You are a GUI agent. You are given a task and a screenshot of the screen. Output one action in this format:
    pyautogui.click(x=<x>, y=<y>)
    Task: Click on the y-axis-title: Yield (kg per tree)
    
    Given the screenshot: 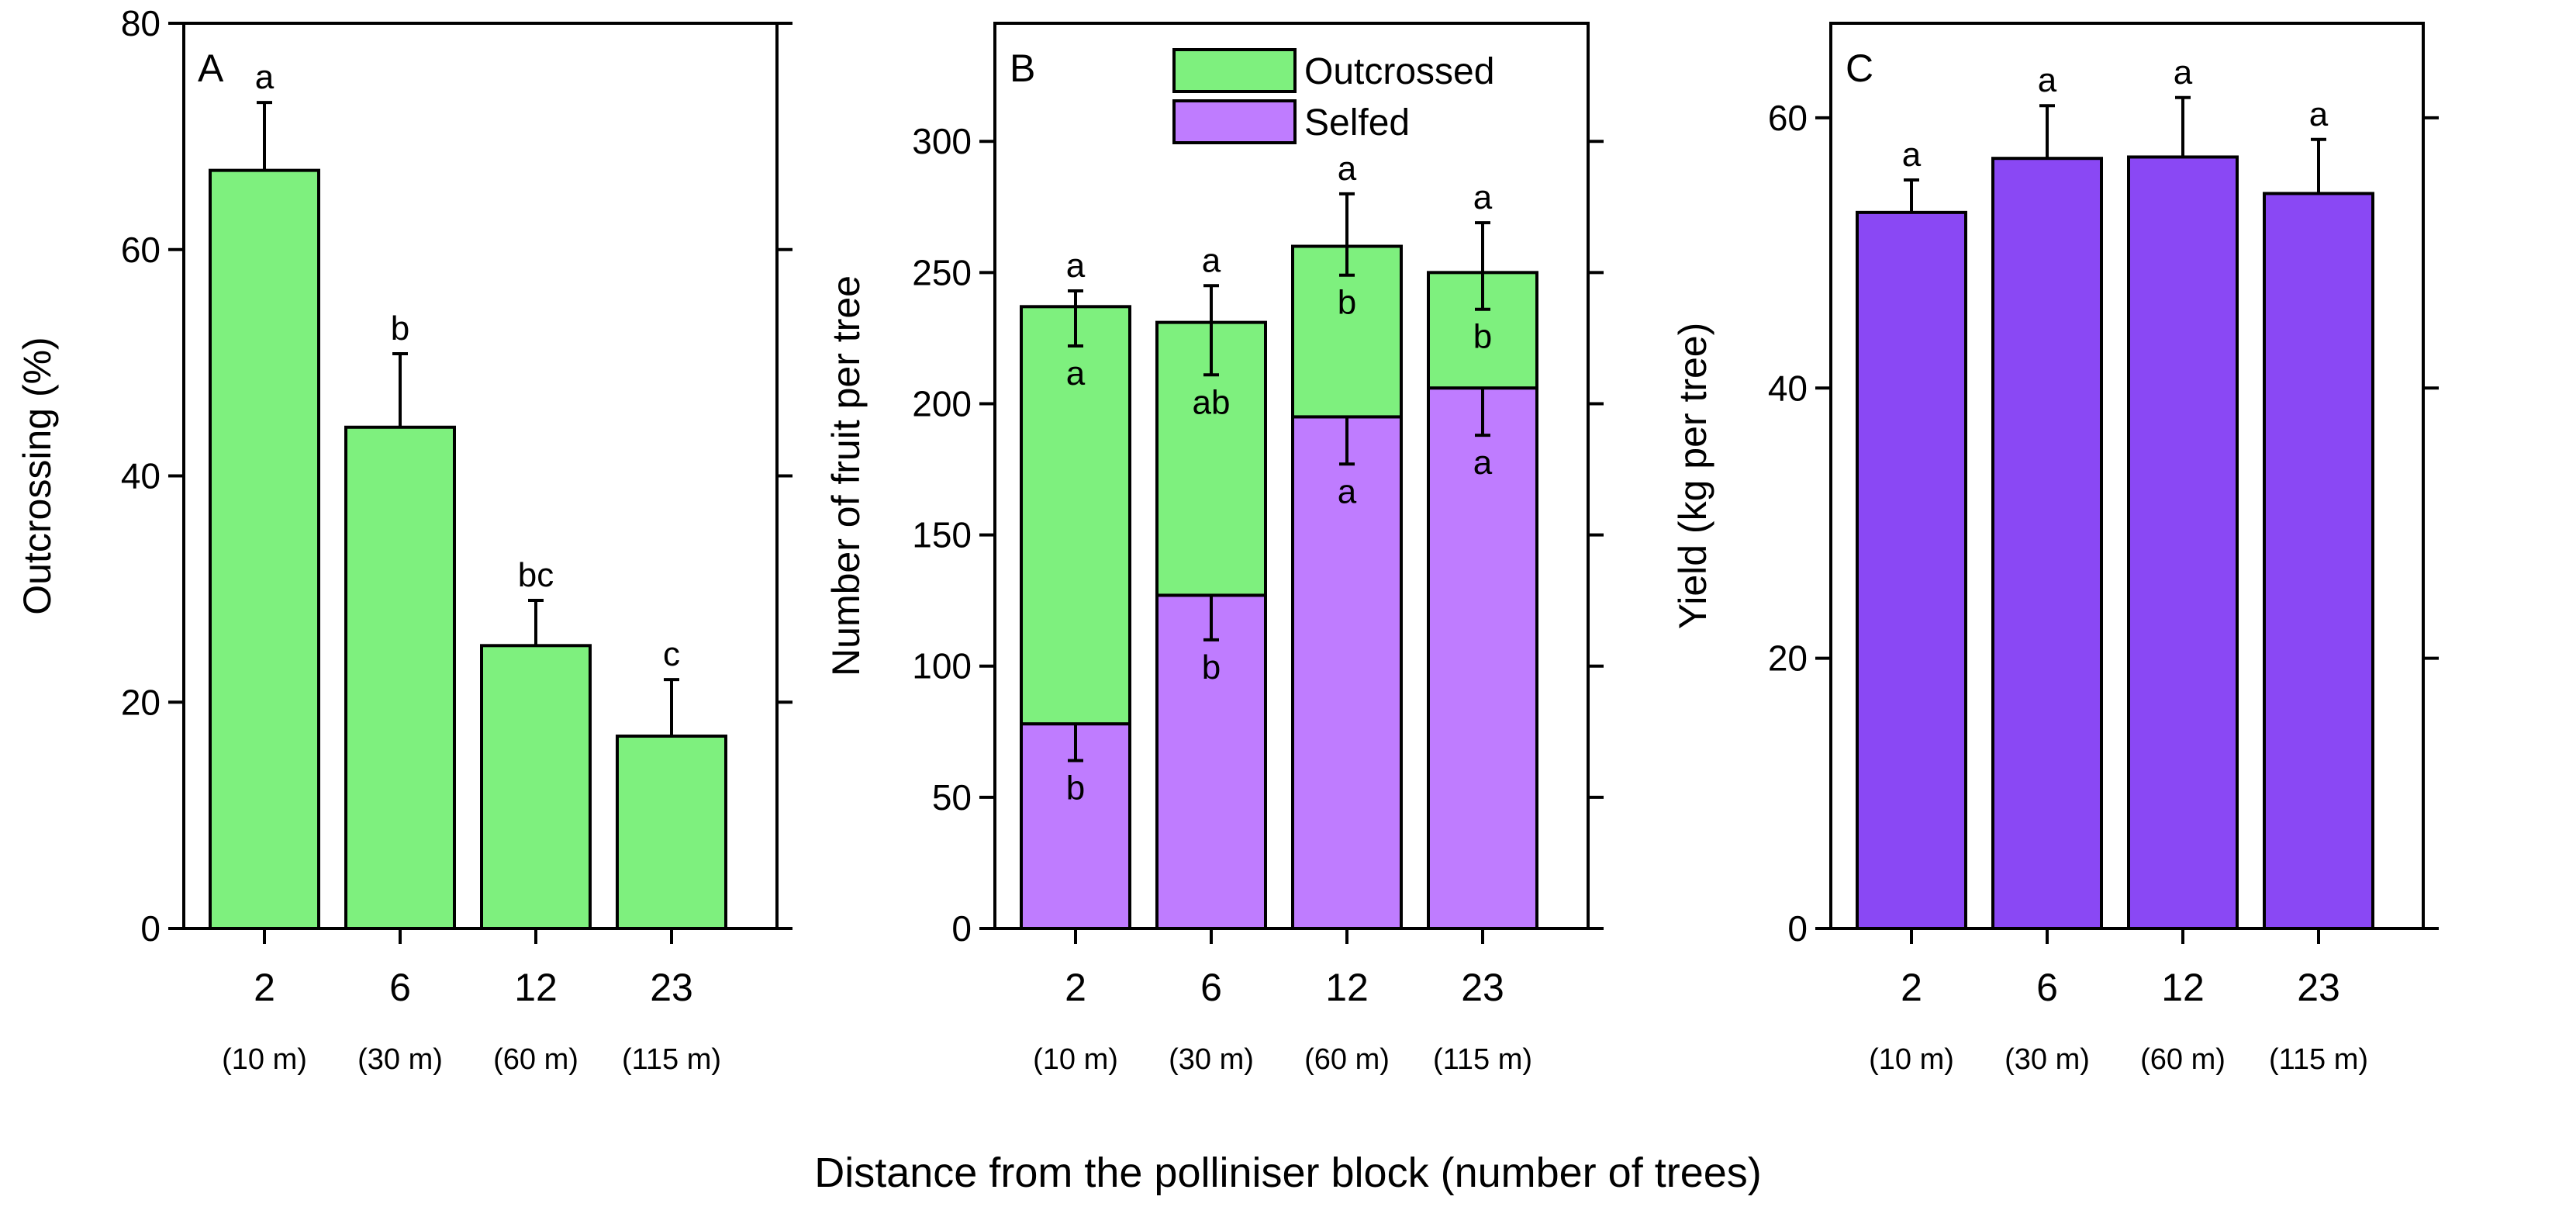 What is the action you would take?
    pyautogui.click(x=1692, y=476)
    